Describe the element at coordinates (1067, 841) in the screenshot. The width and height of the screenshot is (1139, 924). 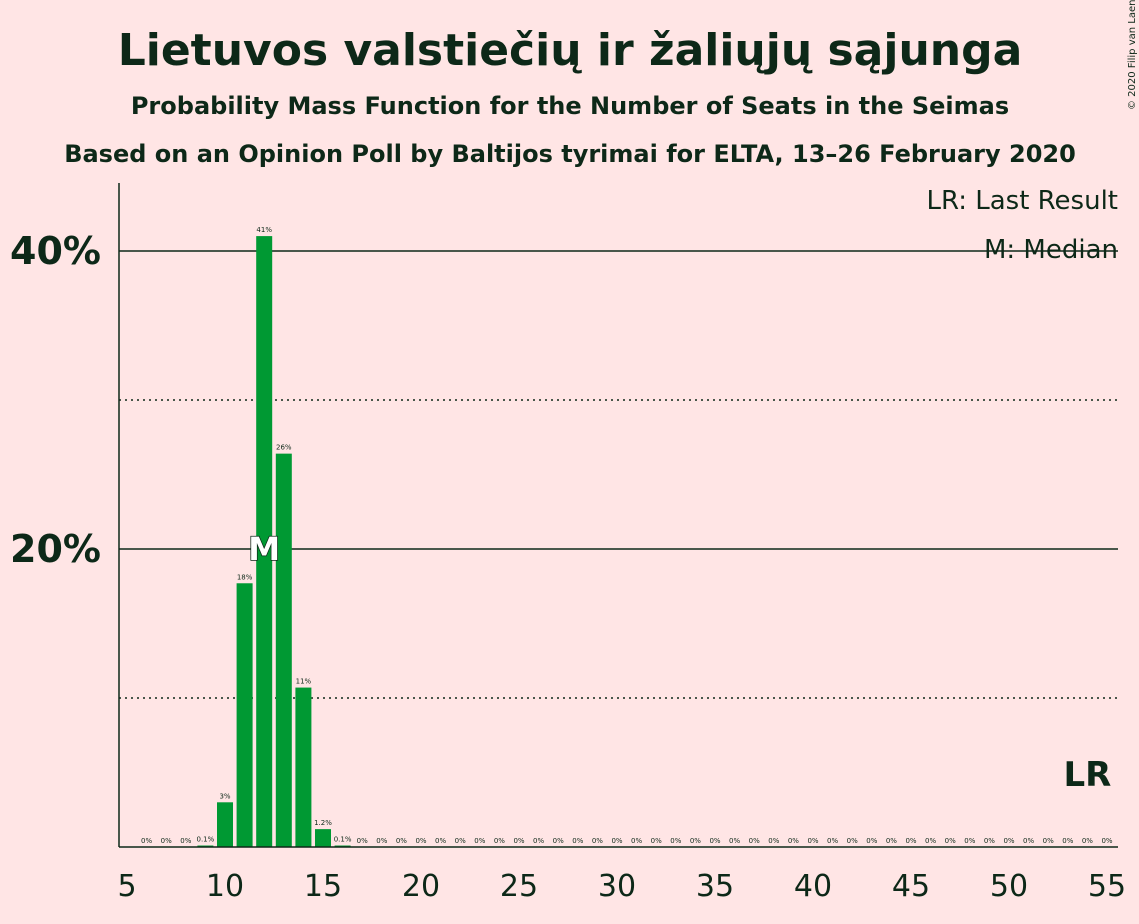
I see `bar-label-seat-53: 0%` at that location.